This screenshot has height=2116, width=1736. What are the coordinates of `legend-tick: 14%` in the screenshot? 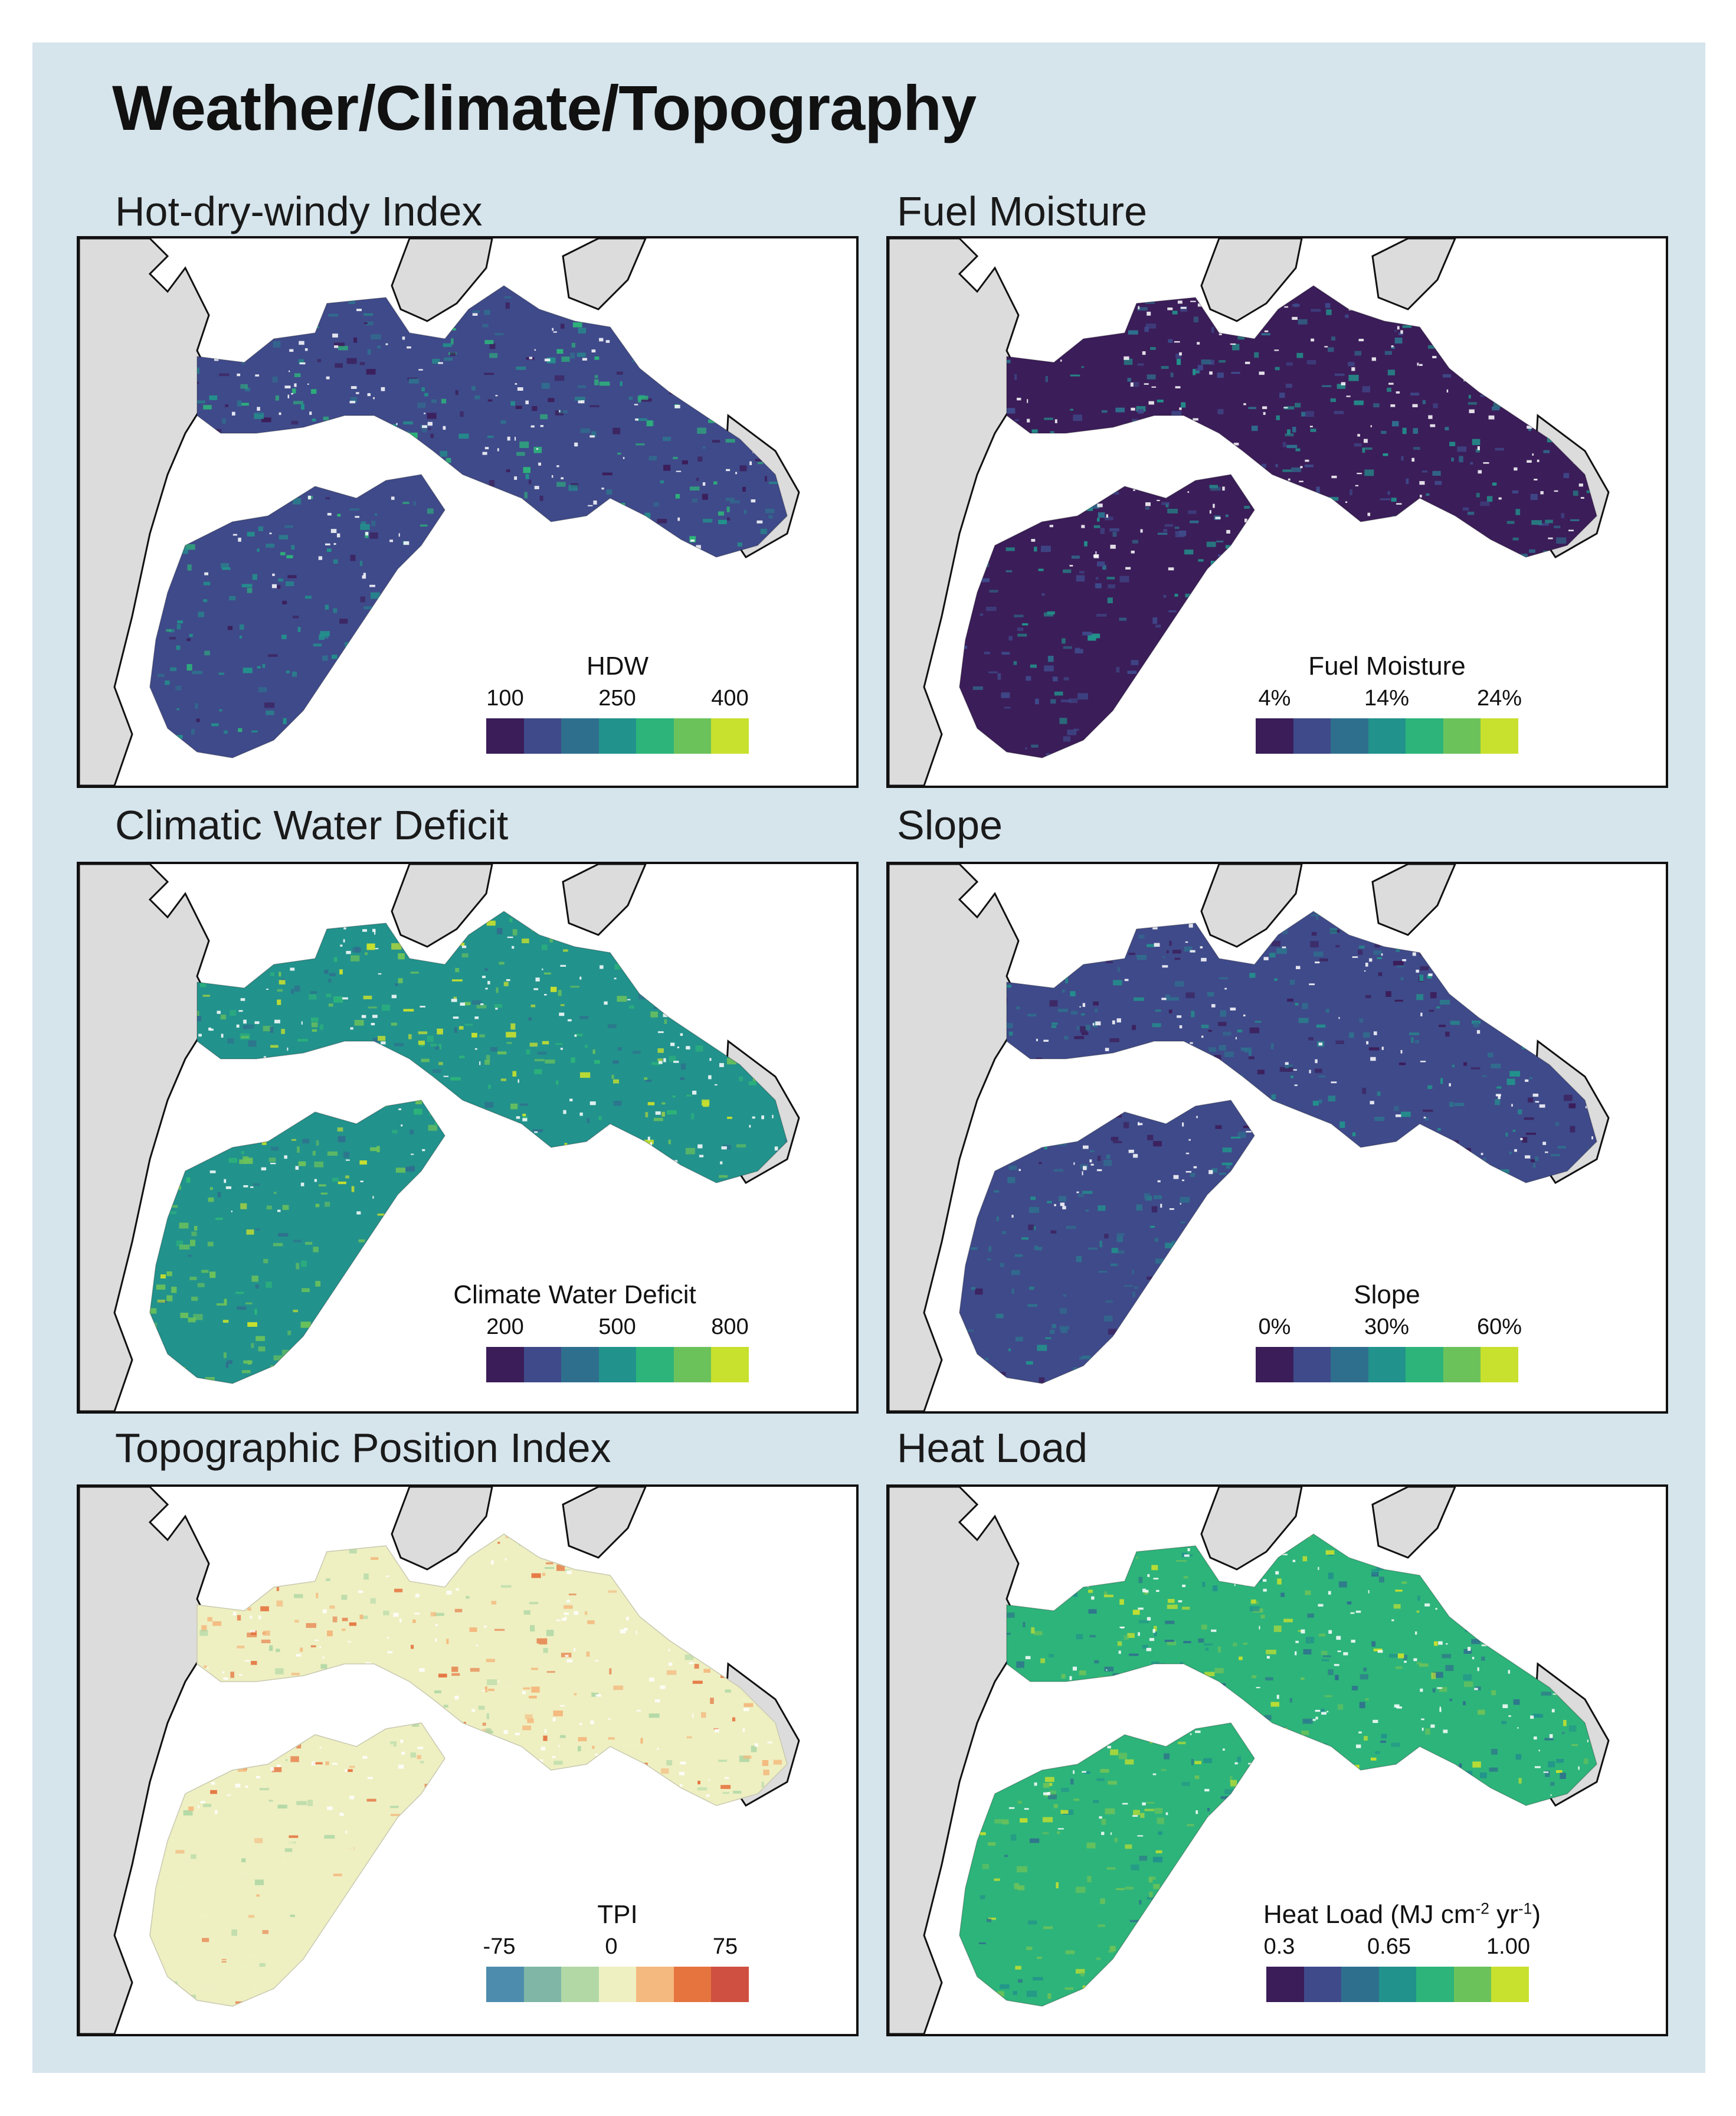 It's located at (1387, 698).